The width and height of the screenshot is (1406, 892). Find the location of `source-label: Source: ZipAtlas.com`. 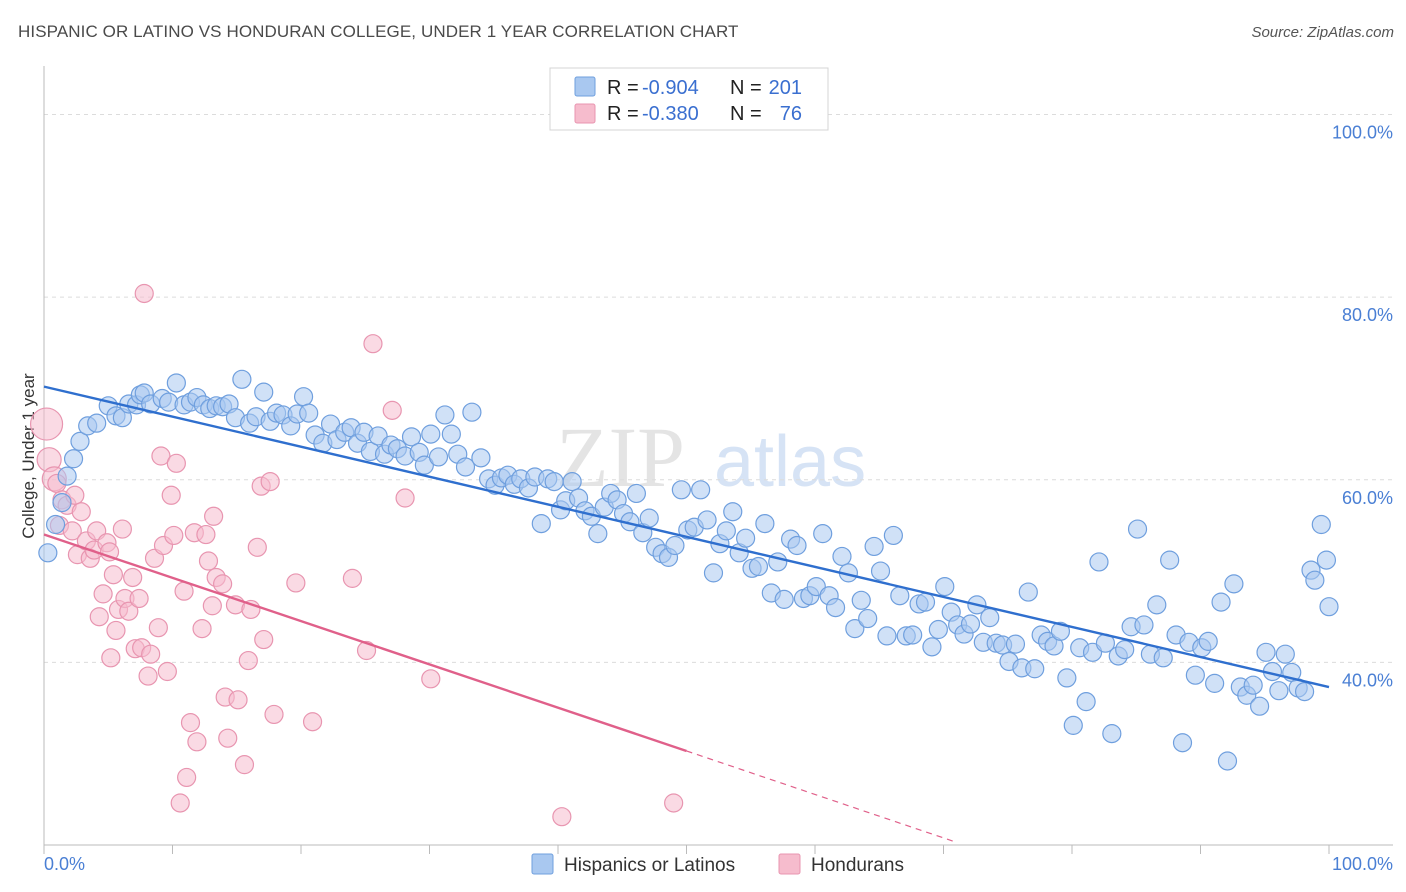

source-label: Source: ZipAtlas.com is located at coordinates (1322, 32).